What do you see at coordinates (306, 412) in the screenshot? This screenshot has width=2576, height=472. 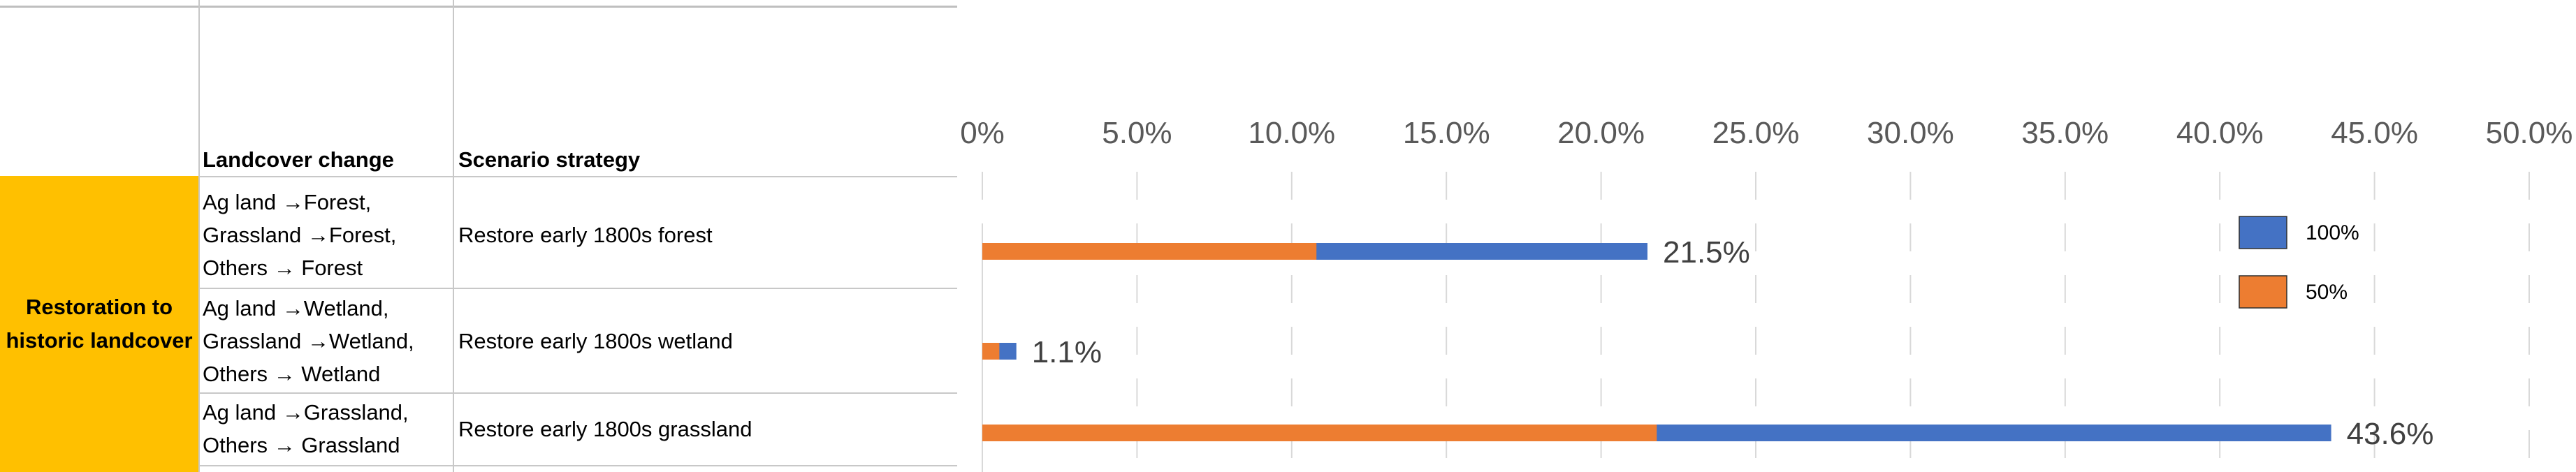 I see `landcover-change-line: Ag land →Grassland,` at bounding box center [306, 412].